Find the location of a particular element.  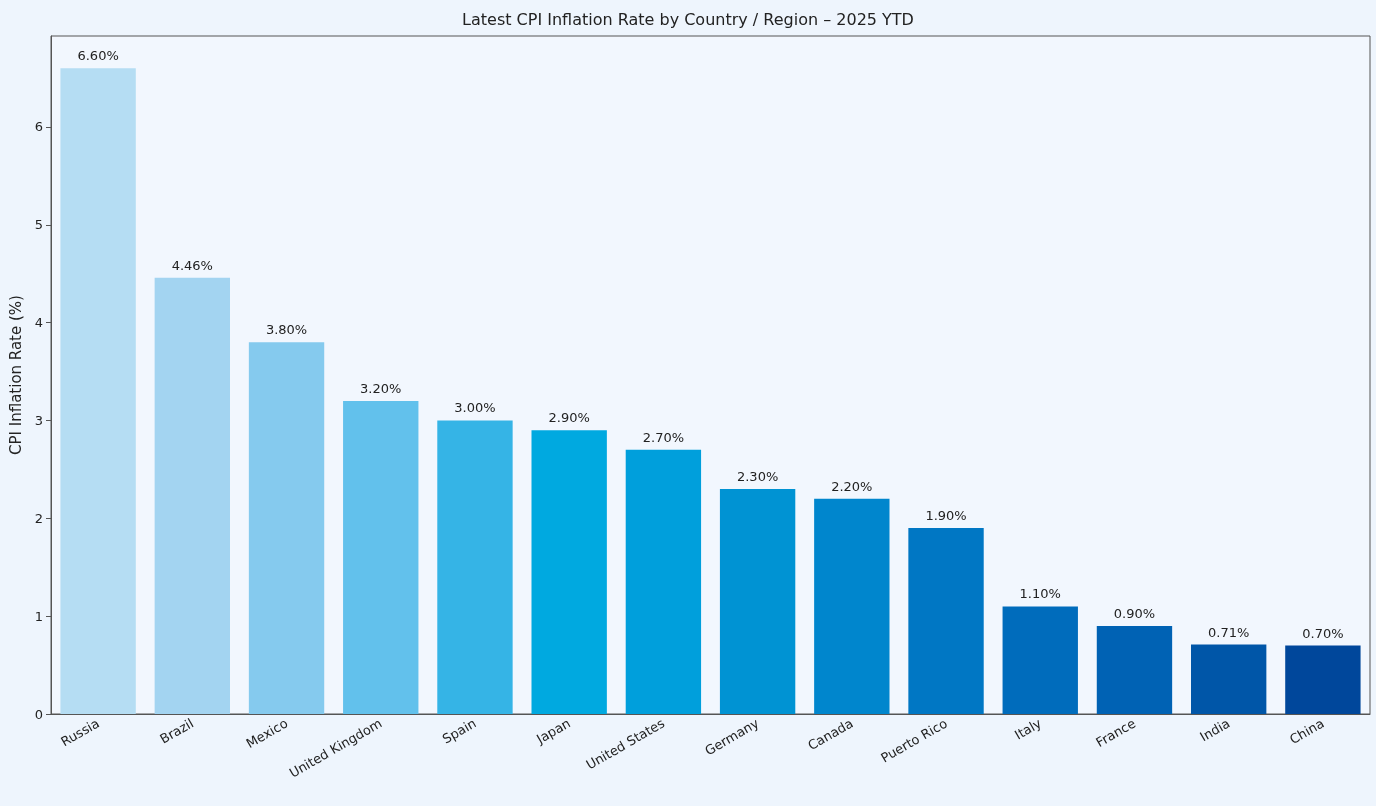

y-tick-label: 0 is located at coordinates (38, 714).